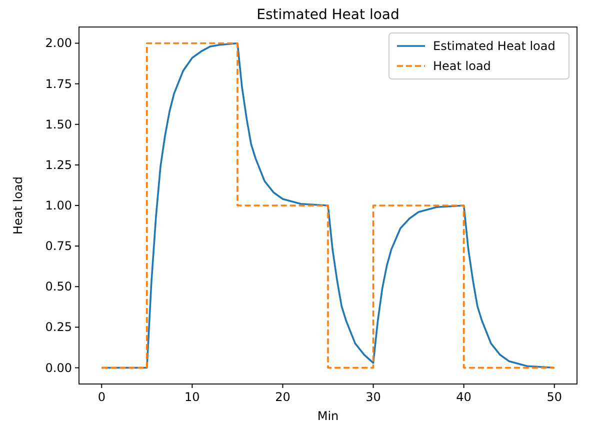 The image size is (590, 428). What do you see at coordinates (58, 327) in the screenshot?
I see `y-tick-label: 0.25` at bounding box center [58, 327].